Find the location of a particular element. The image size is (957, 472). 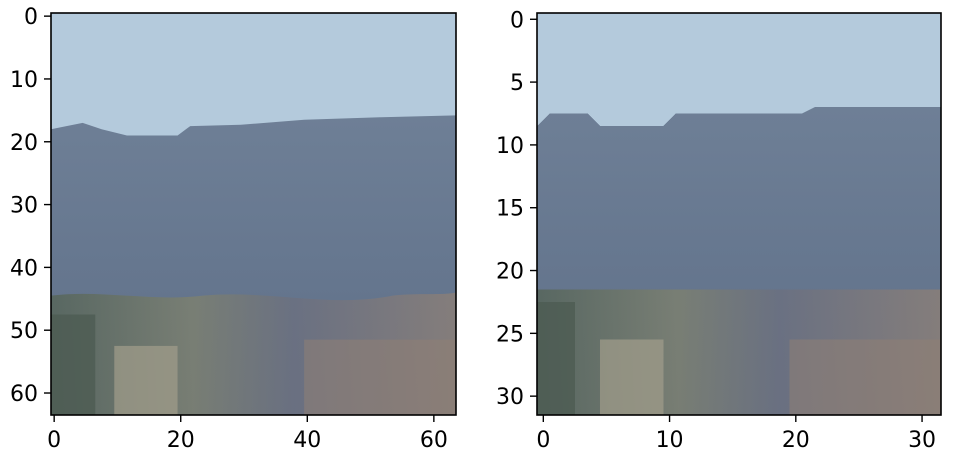

right-y-tick-label: 30 is located at coordinates (510, 397).